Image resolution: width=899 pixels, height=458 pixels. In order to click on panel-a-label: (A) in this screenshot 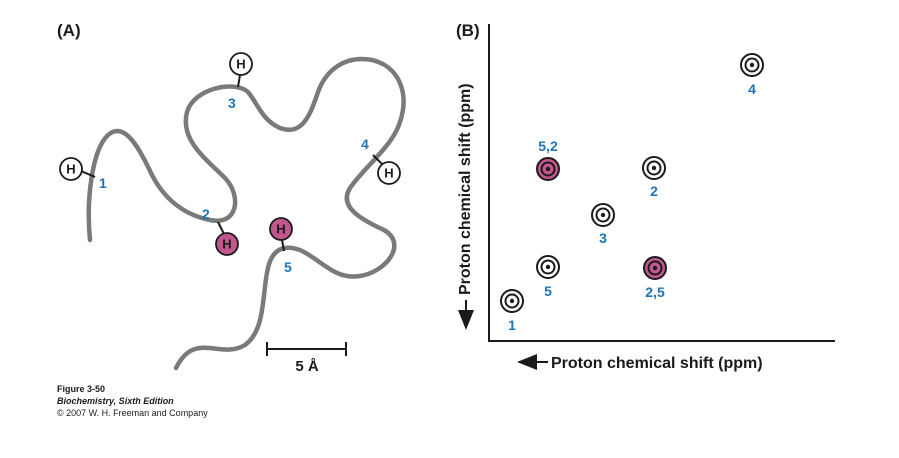, I will do `click(69, 30)`.